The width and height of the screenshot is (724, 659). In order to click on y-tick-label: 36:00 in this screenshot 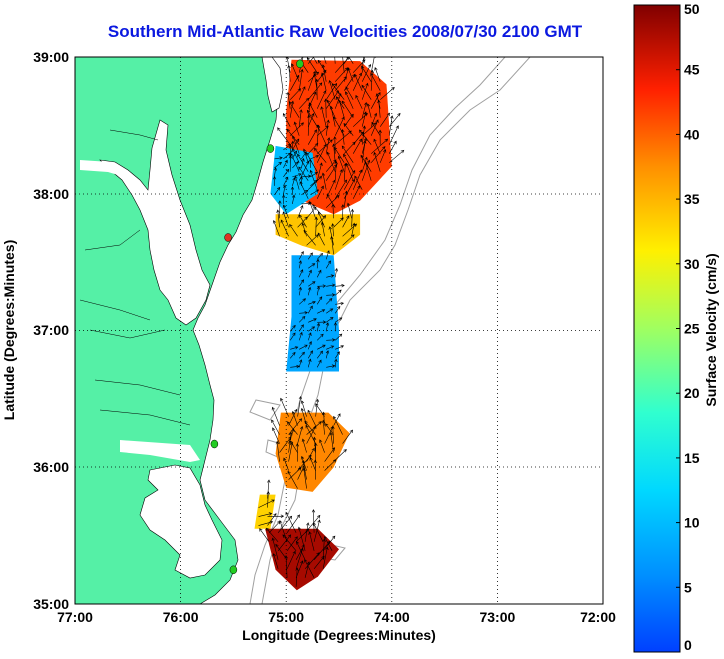, I will do `click(51, 467)`.